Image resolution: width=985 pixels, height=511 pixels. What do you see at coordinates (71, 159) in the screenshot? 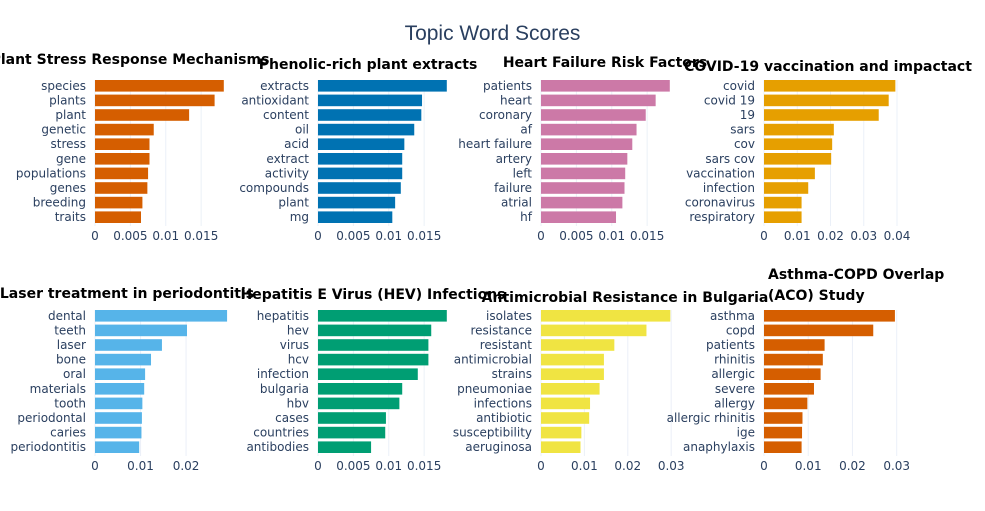
I see `category-label: gene` at bounding box center [71, 159].